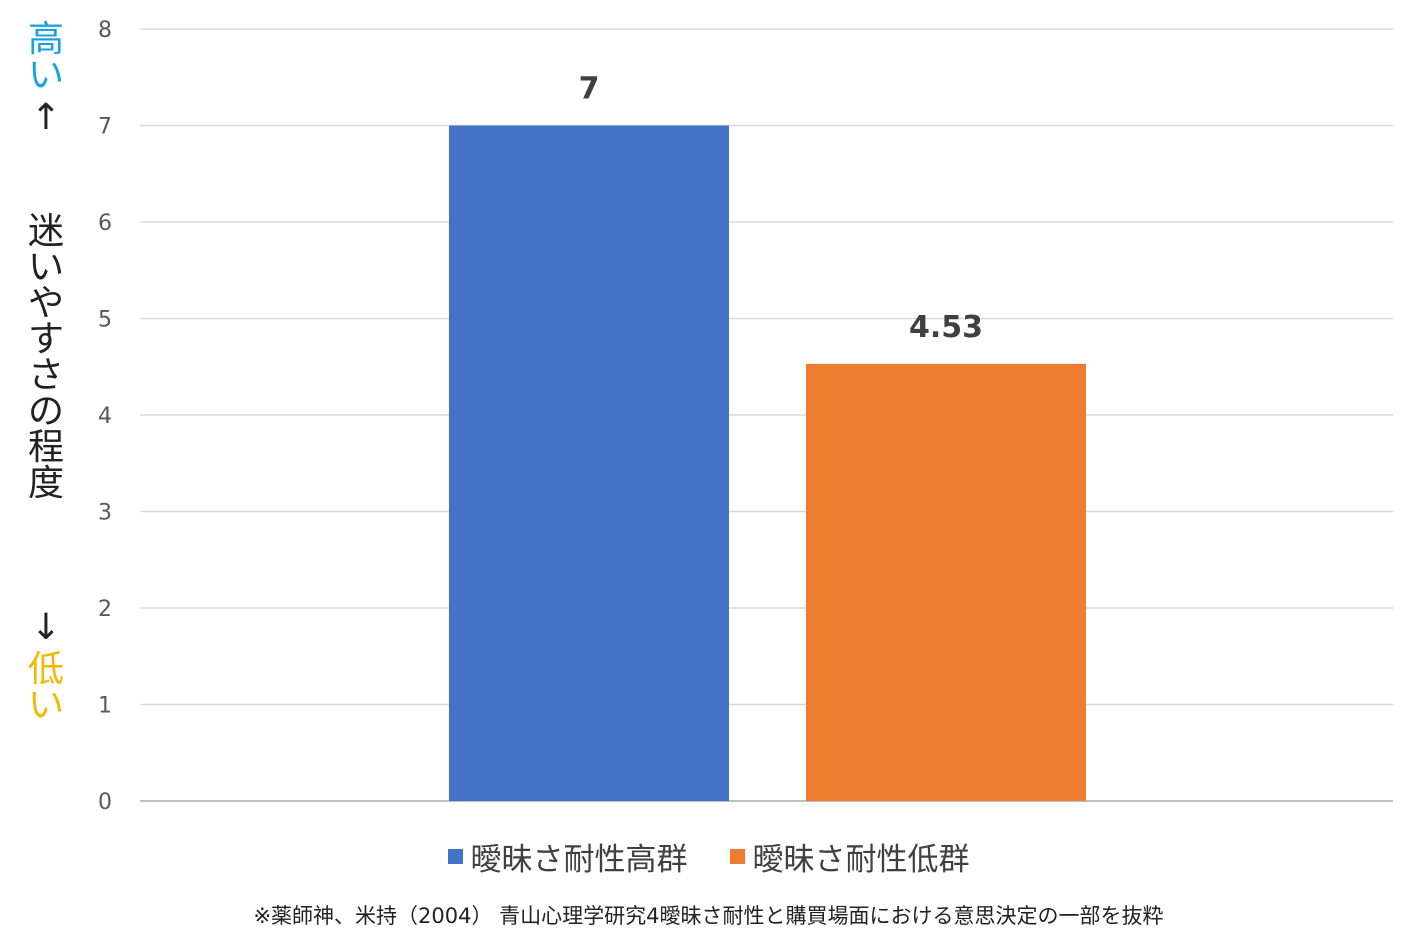 This screenshot has width=1417, height=940. Describe the element at coordinates (946, 327) in the screenshot. I see `data-label-low: 4.53` at that location.